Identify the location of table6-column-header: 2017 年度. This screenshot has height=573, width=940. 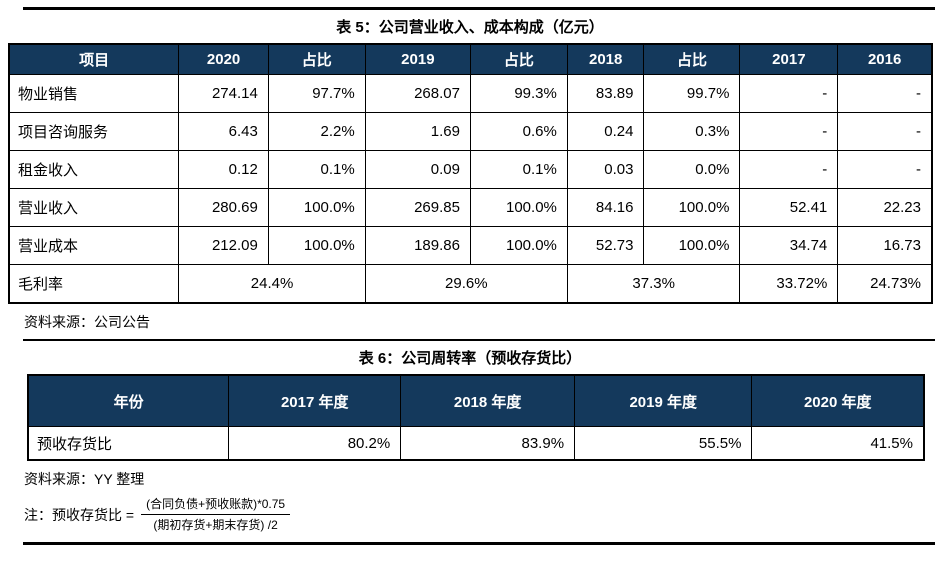
(315, 400).